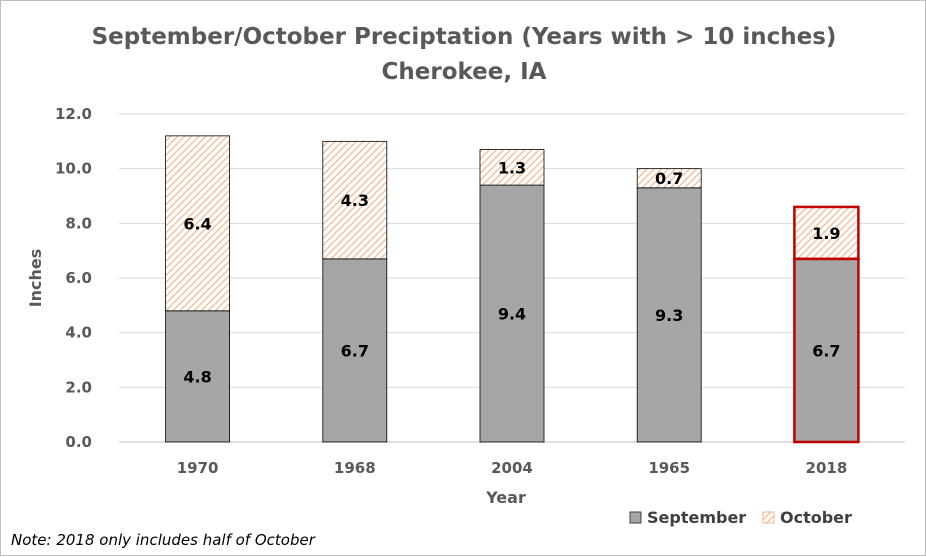 The height and width of the screenshot is (557, 926). What do you see at coordinates (163, 540) in the screenshot?
I see `chart-note: Note: 2018 only includes half of October` at bounding box center [163, 540].